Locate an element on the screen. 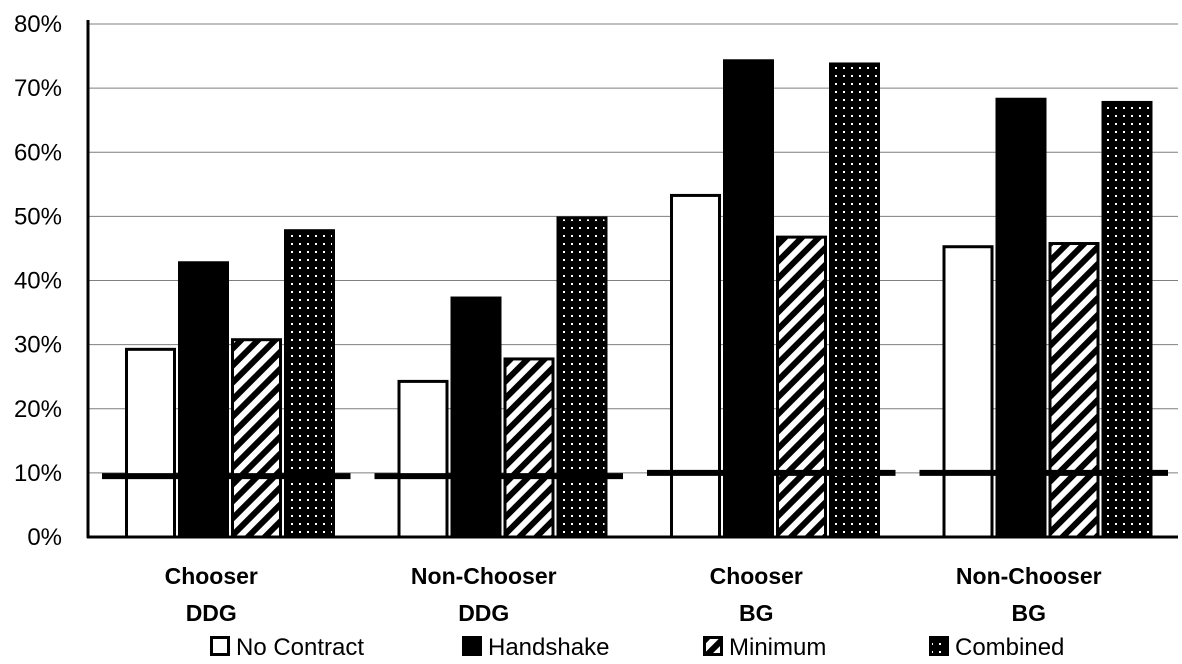 Image resolution: width=1182 pixels, height=664 pixels. reference-lines is located at coordinates (635, 474).